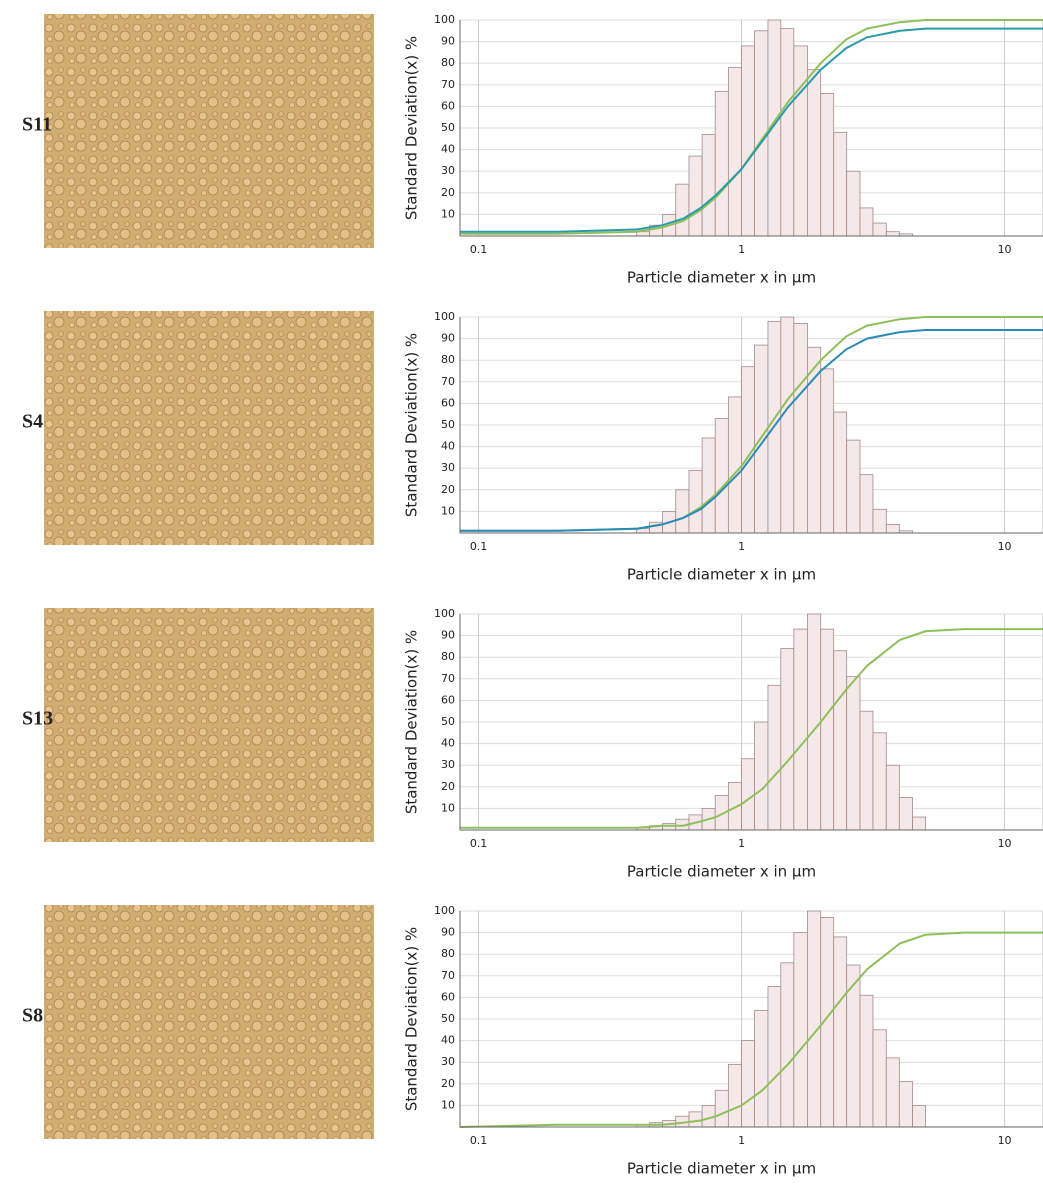 This screenshot has height=1188, width=1043. I want to click on x-axis-label: Particle diameter x in μm, so click(721, 872).